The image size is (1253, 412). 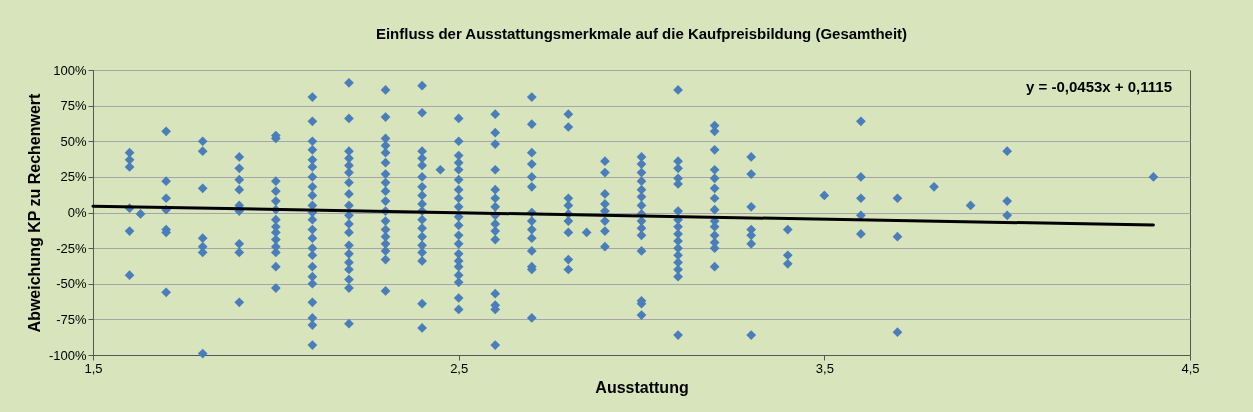 What do you see at coordinates (824, 368) in the screenshot?
I see `x-tick-label: 3,5` at bounding box center [824, 368].